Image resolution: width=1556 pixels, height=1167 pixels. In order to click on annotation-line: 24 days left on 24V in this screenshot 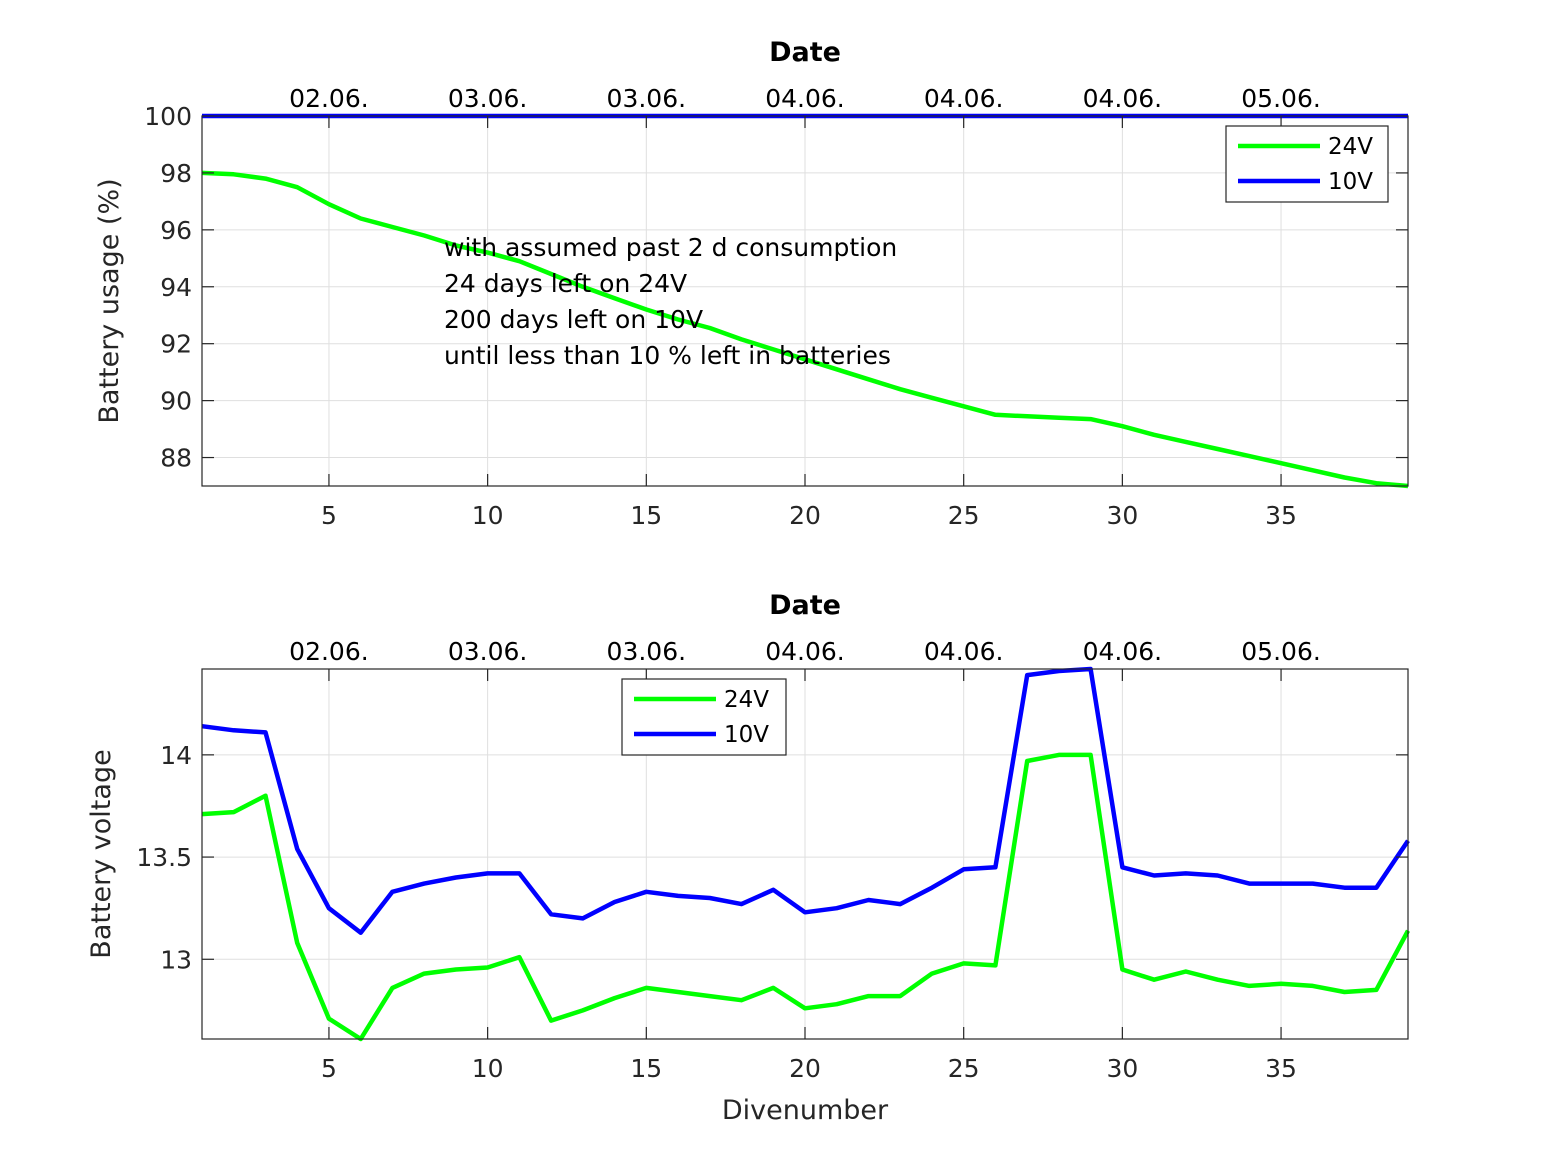, I will do `click(565, 283)`.